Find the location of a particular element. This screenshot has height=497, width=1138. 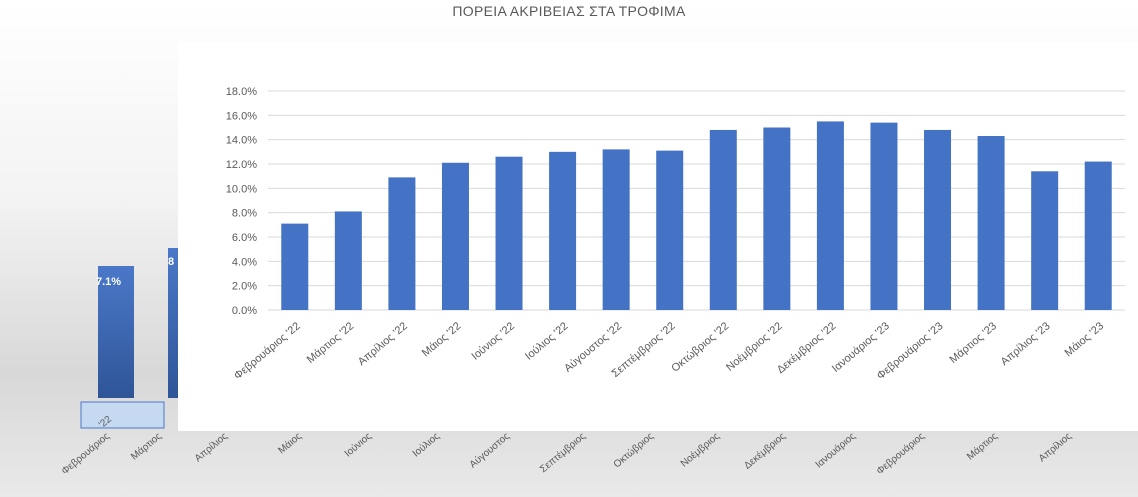

y-tick-label: 14.0% is located at coordinates (241, 141).